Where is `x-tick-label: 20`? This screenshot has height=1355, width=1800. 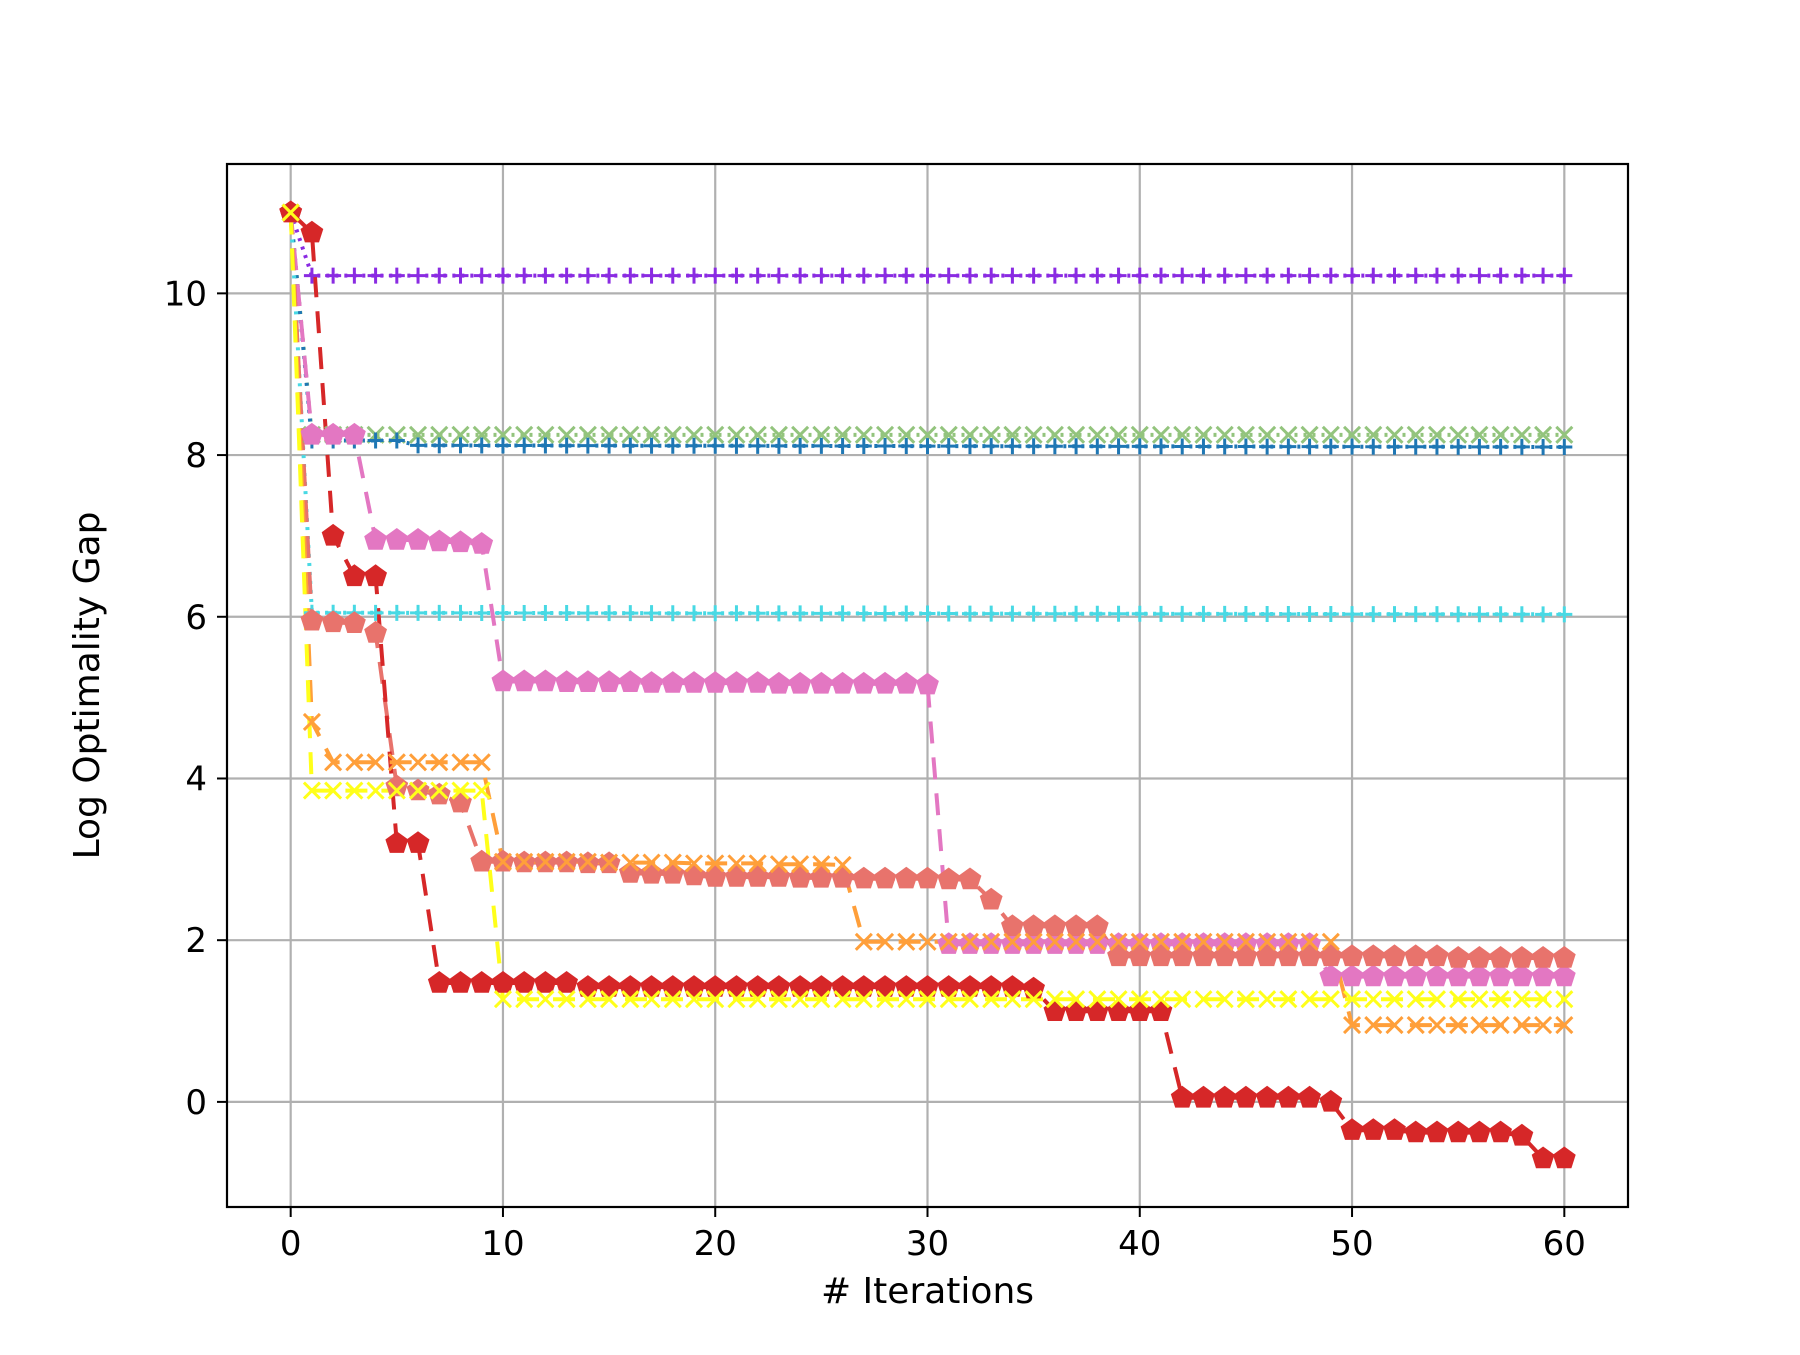
x-tick-label: 20 is located at coordinates (715, 1244).